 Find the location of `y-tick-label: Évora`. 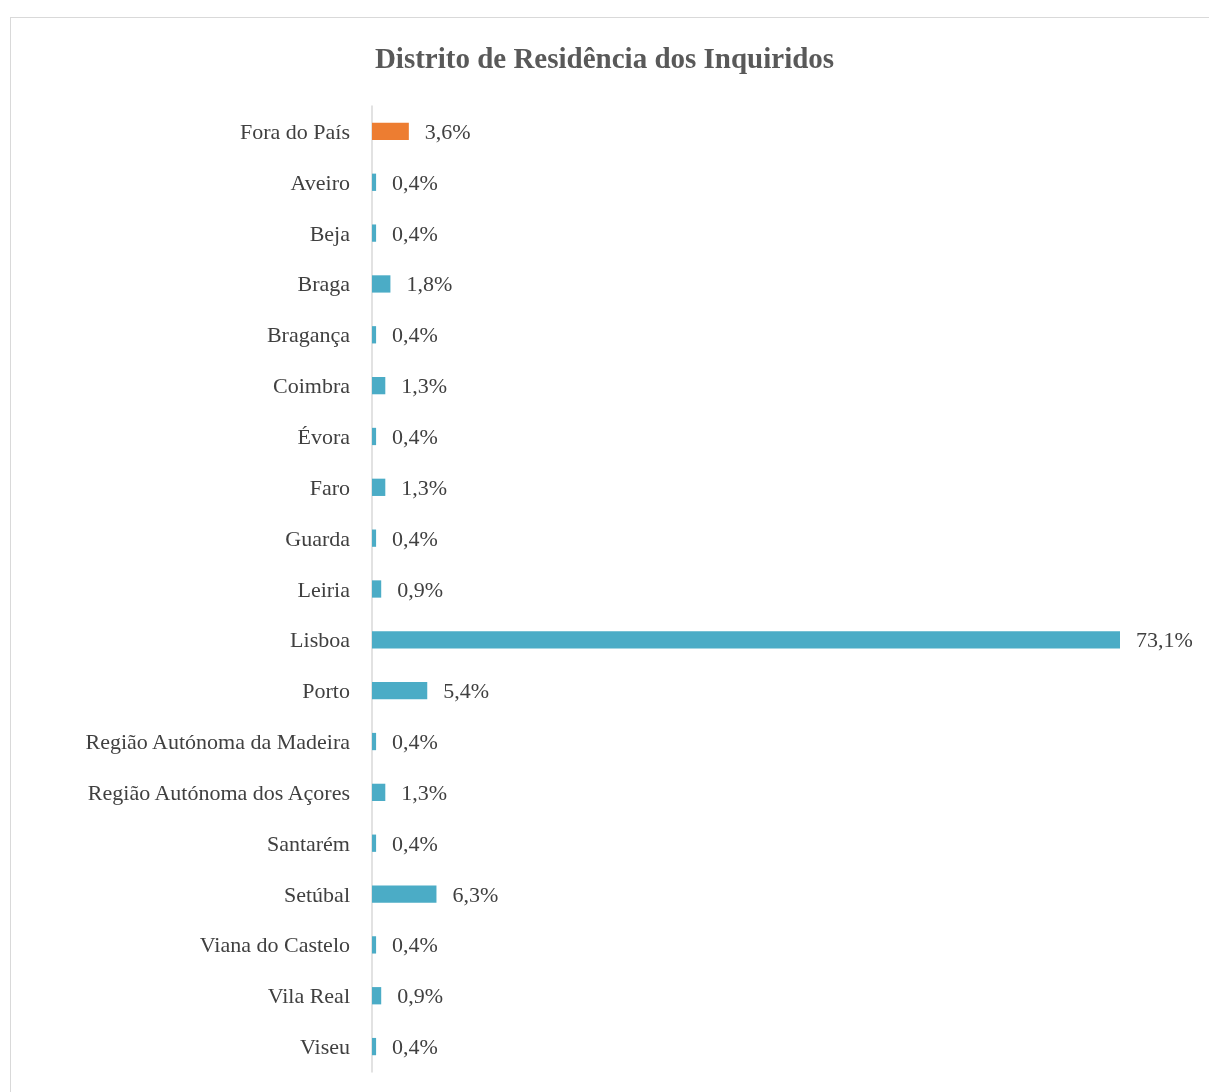

y-tick-label: Évora is located at coordinates (324, 436).